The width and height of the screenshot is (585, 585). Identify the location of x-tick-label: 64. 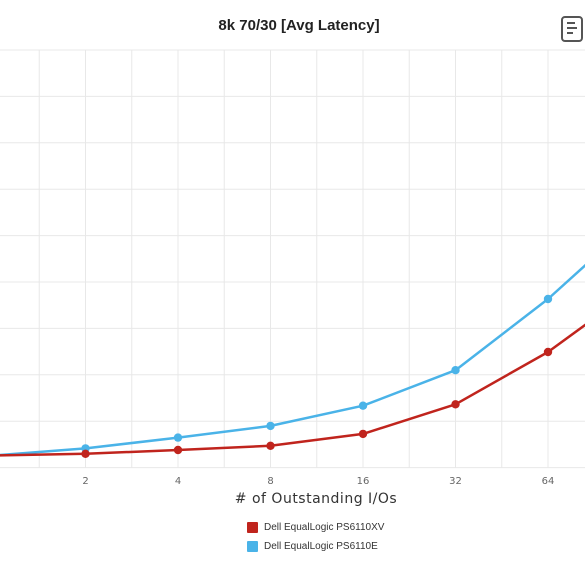
(548, 481).